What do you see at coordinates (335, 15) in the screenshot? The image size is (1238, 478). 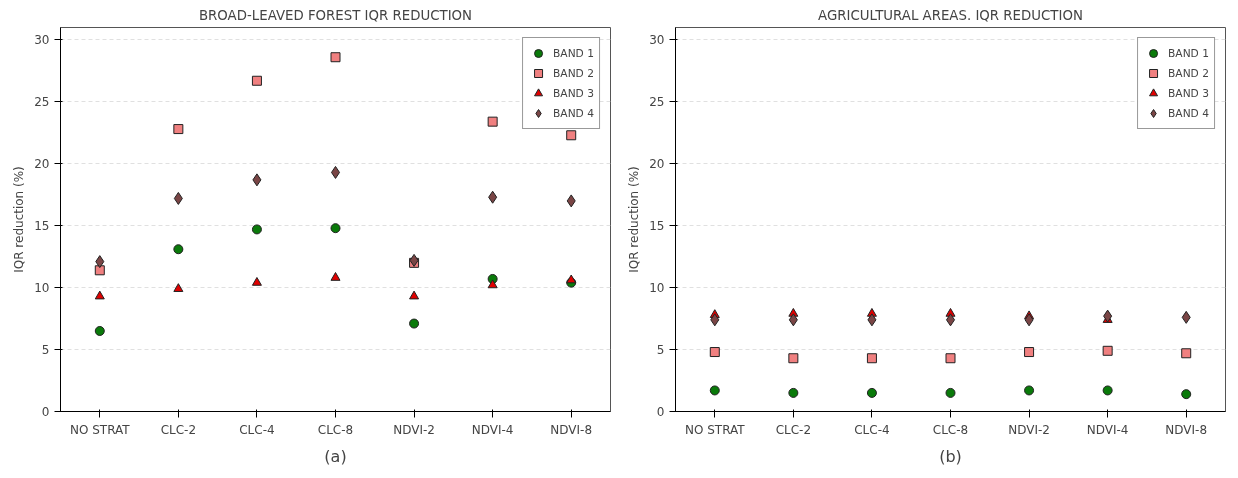 I see `chart-title: BROAD-LEAVED FOREST IQR REDUCTION` at bounding box center [335, 15].